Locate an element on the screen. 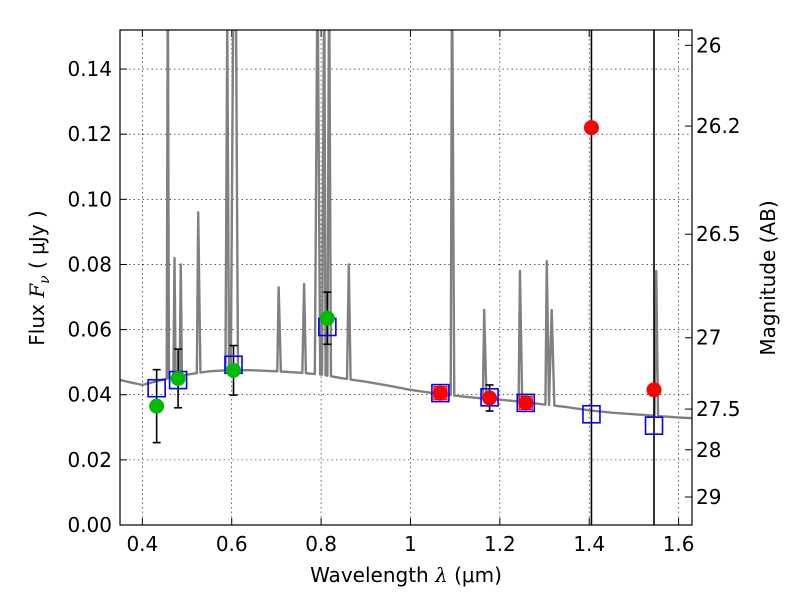 The image size is (800, 600). right-axis-label: Magnitude (AB) is located at coordinates (768, 277).